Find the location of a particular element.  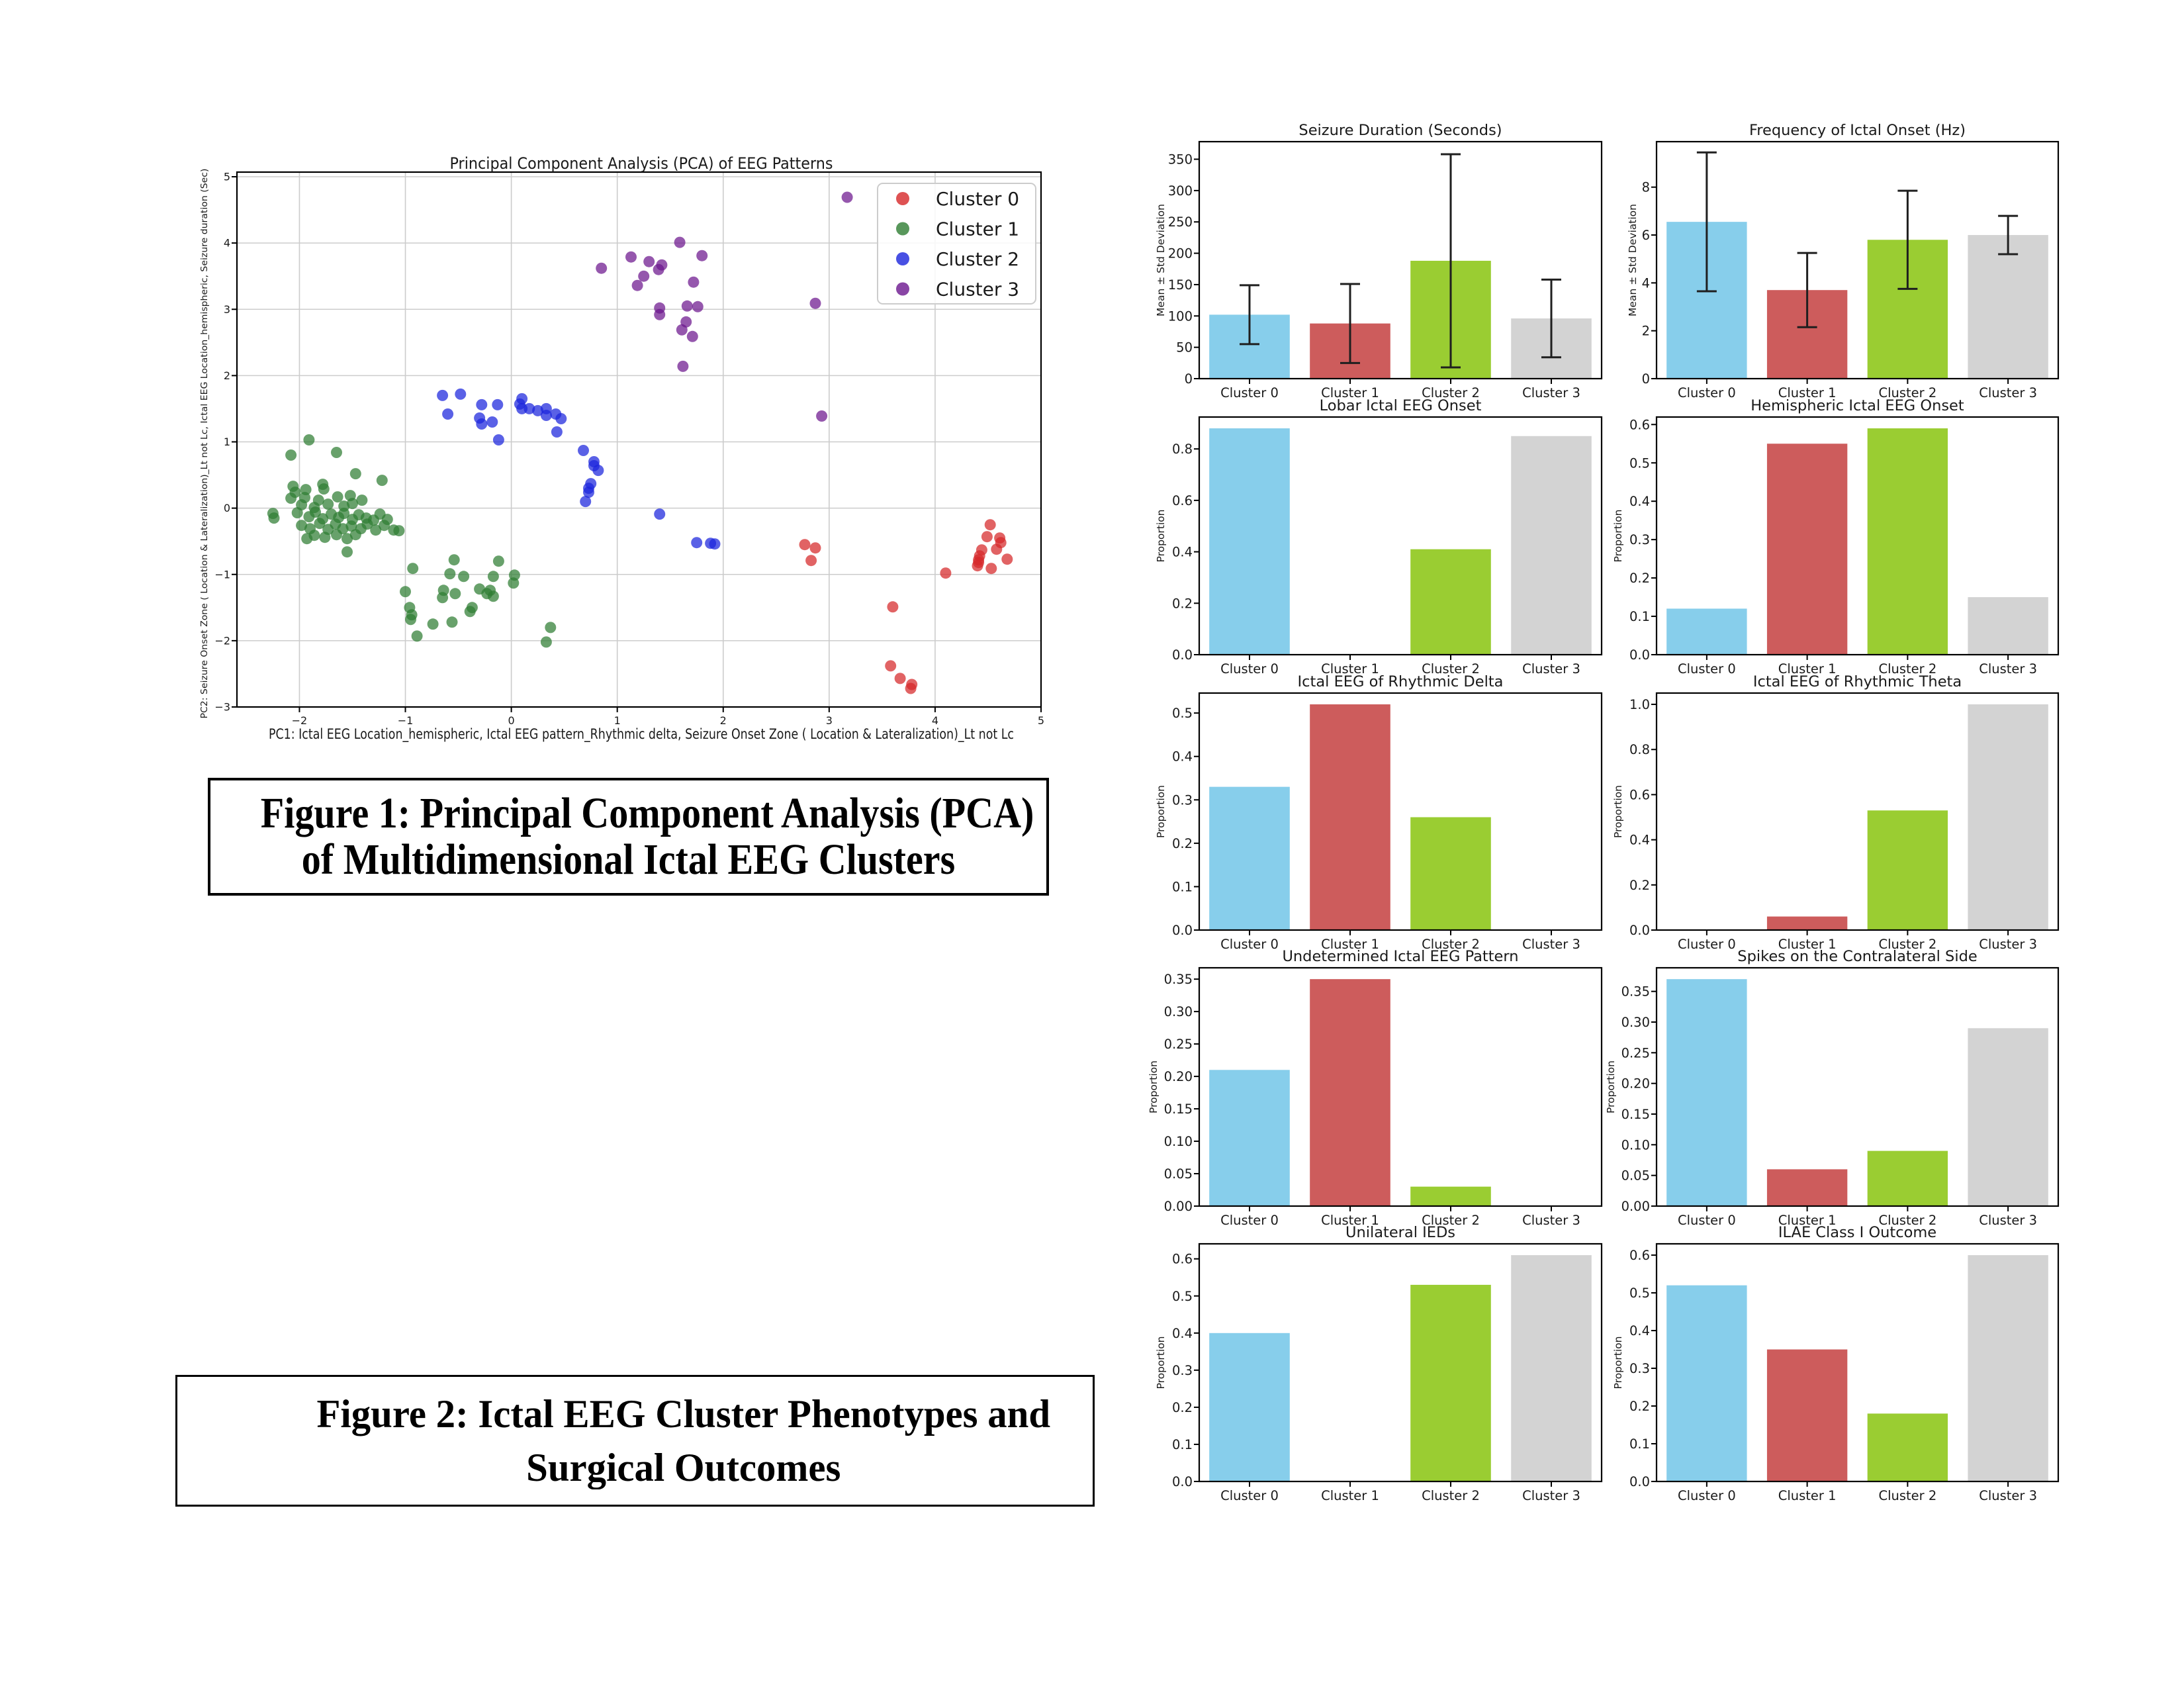

bar-ytick-label: 0.20 is located at coordinates (1635, 1084).